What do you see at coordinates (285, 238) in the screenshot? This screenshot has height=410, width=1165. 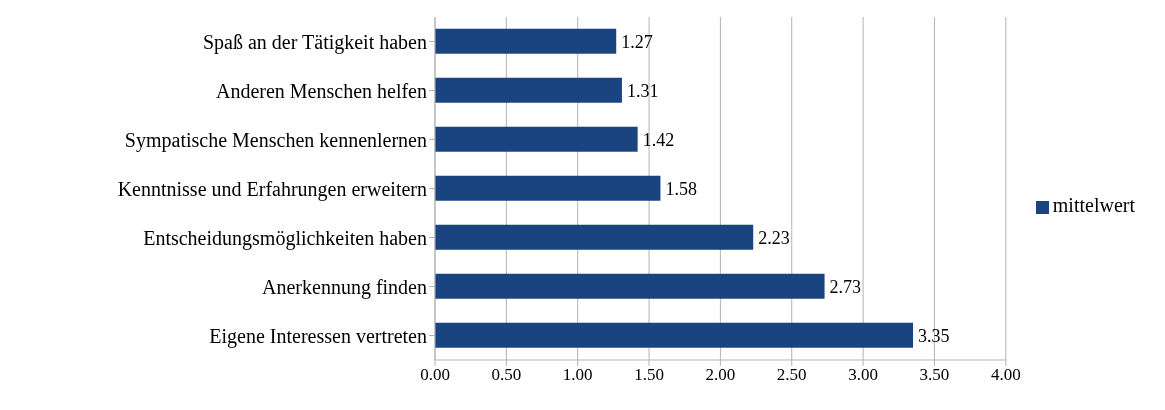 I see `y-tick-label: Entscheidungsmöglichkeiten haben` at bounding box center [285, 238].